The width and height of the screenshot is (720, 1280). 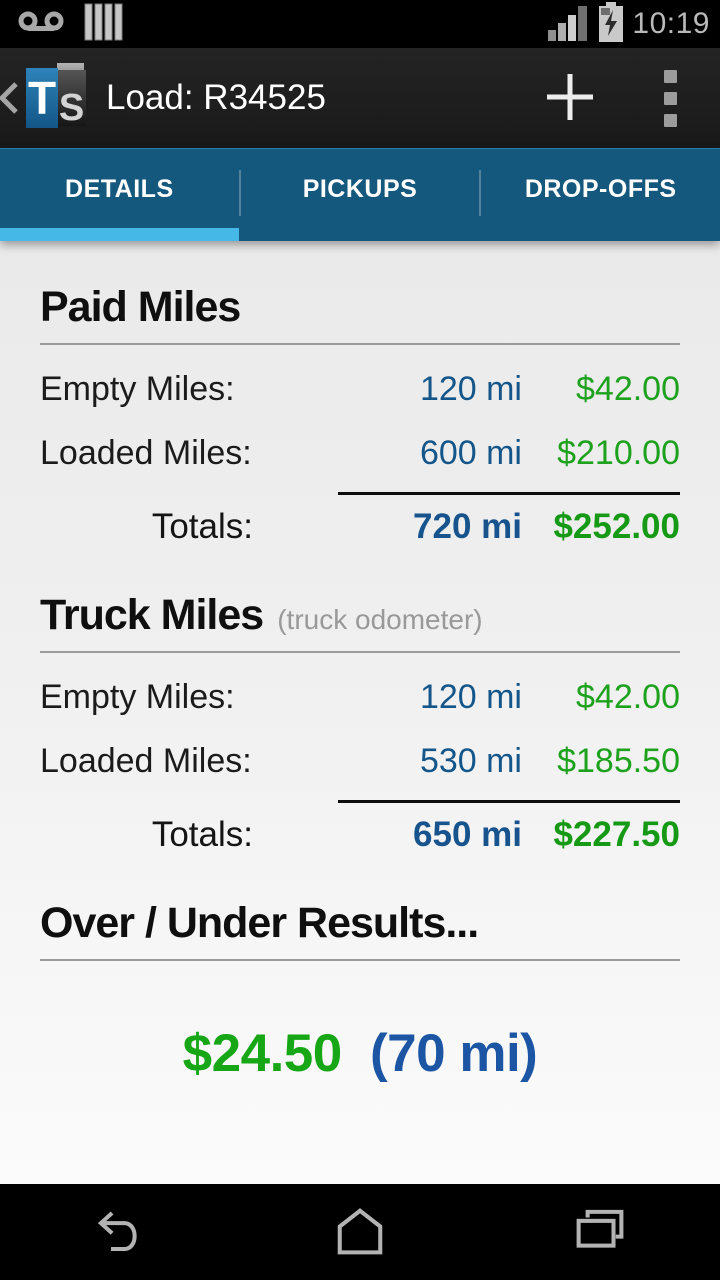 What do you see at coordinates (629, 24) in the screenshot?
I see `status-bar-system: 10:19` at bounding box center [629, 24].